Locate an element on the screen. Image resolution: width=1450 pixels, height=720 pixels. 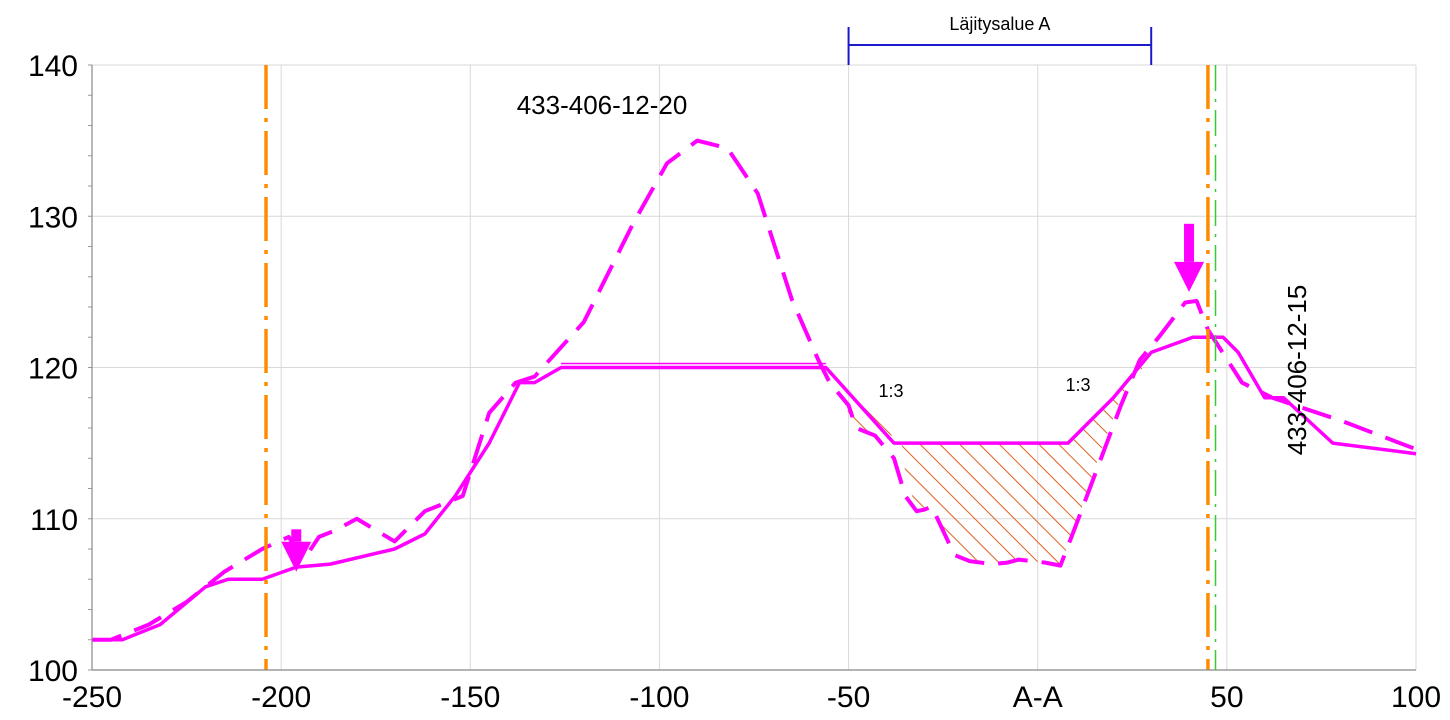
y-tick-label: 140 is located at coordinates (53, 66).